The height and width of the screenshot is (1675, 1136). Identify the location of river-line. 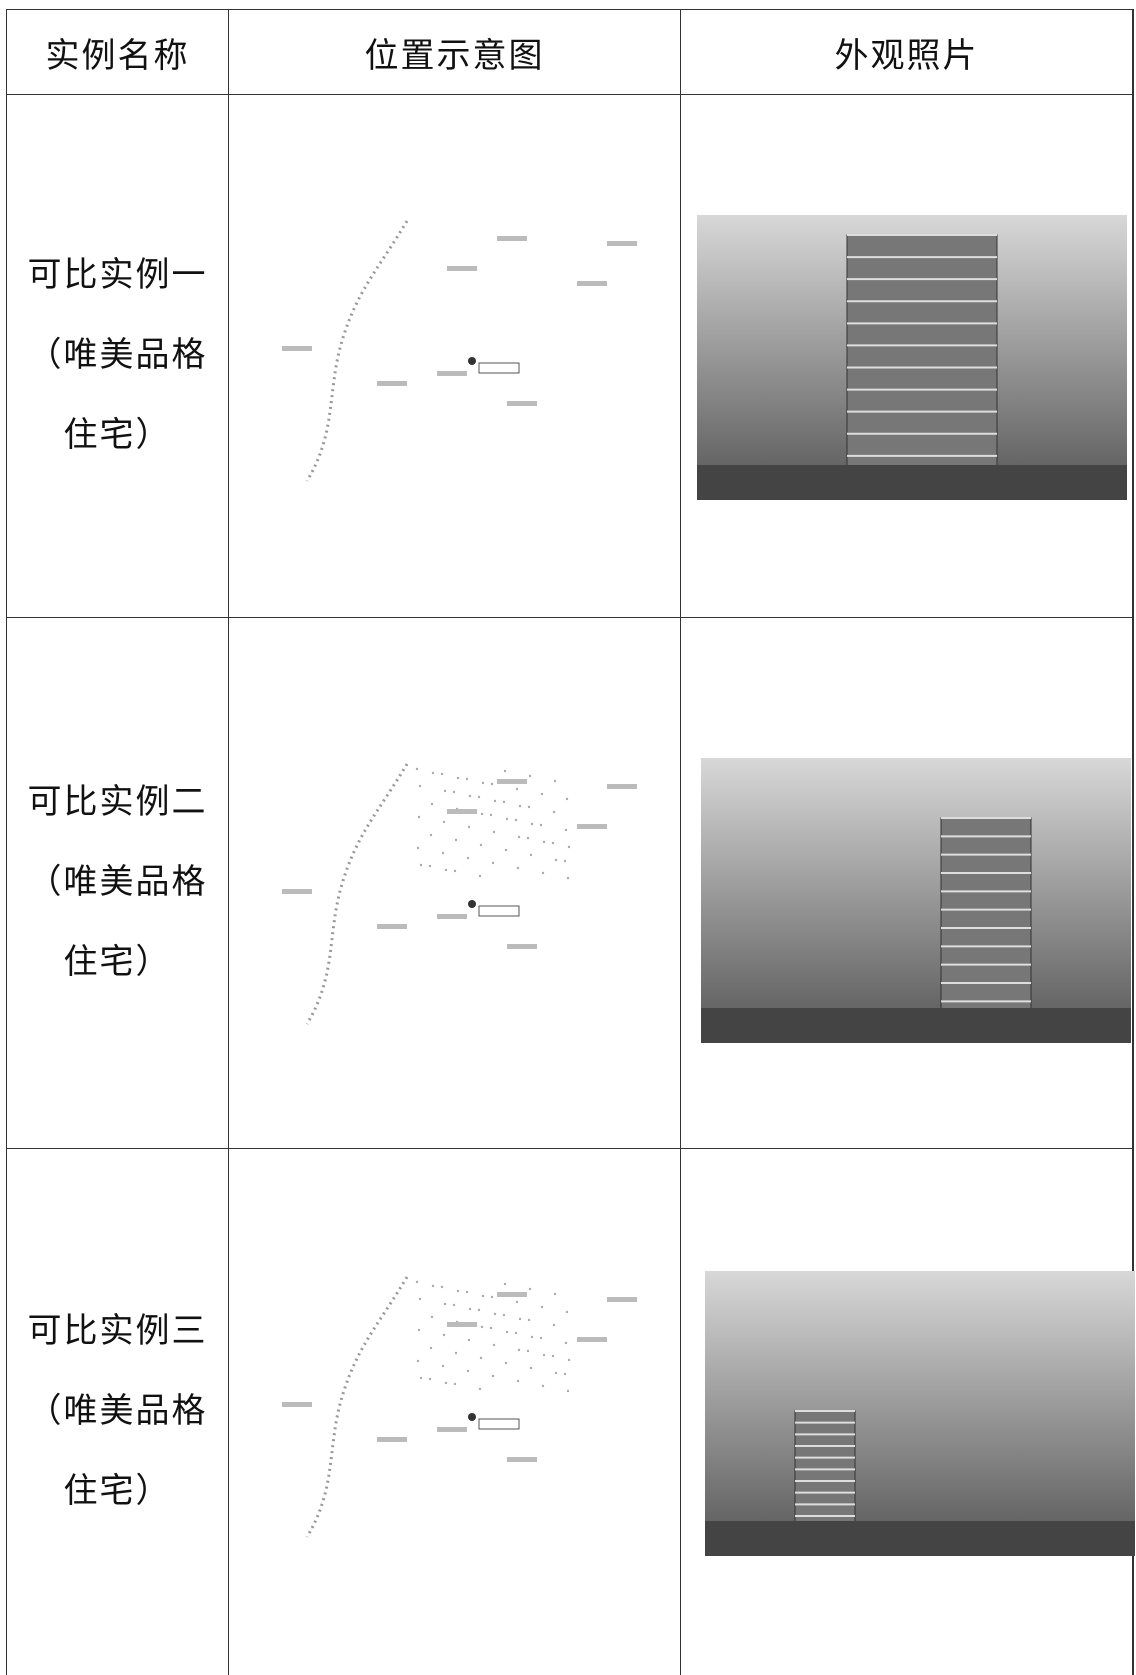
(357, 351).